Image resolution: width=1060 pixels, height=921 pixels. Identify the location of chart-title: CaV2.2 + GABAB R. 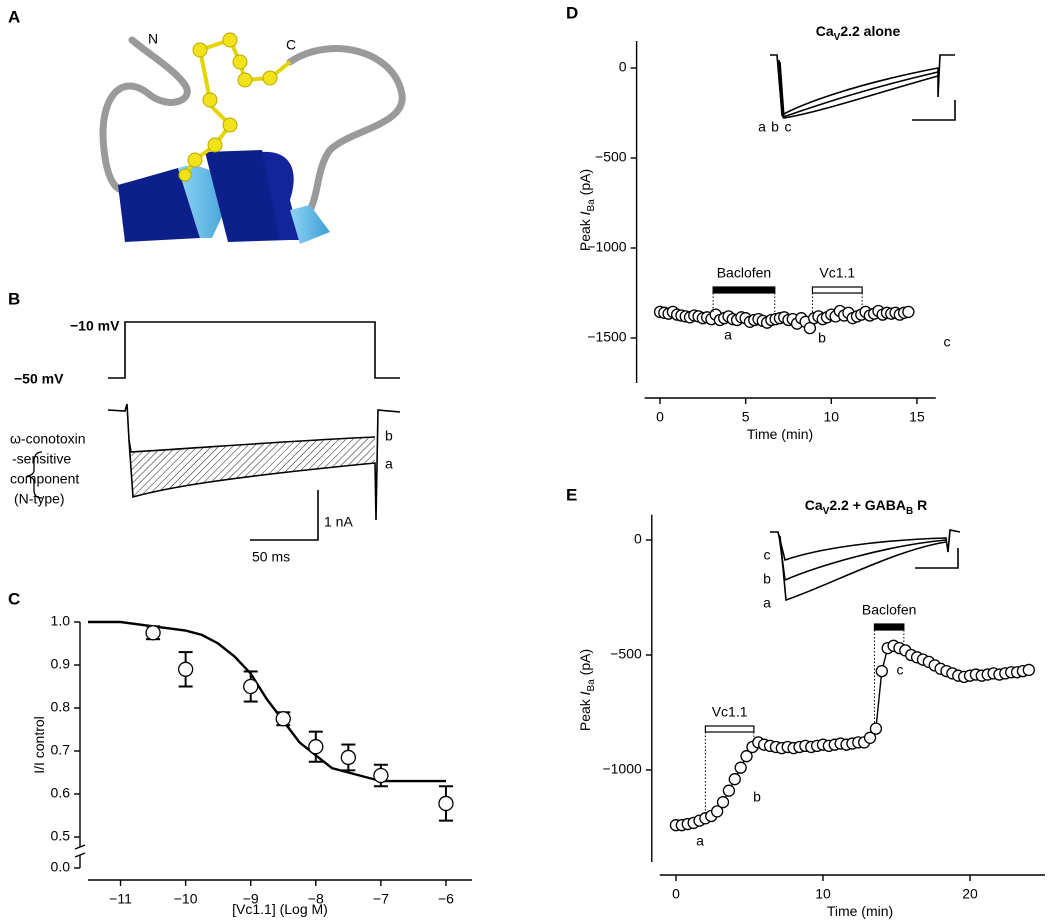
(866, 507).